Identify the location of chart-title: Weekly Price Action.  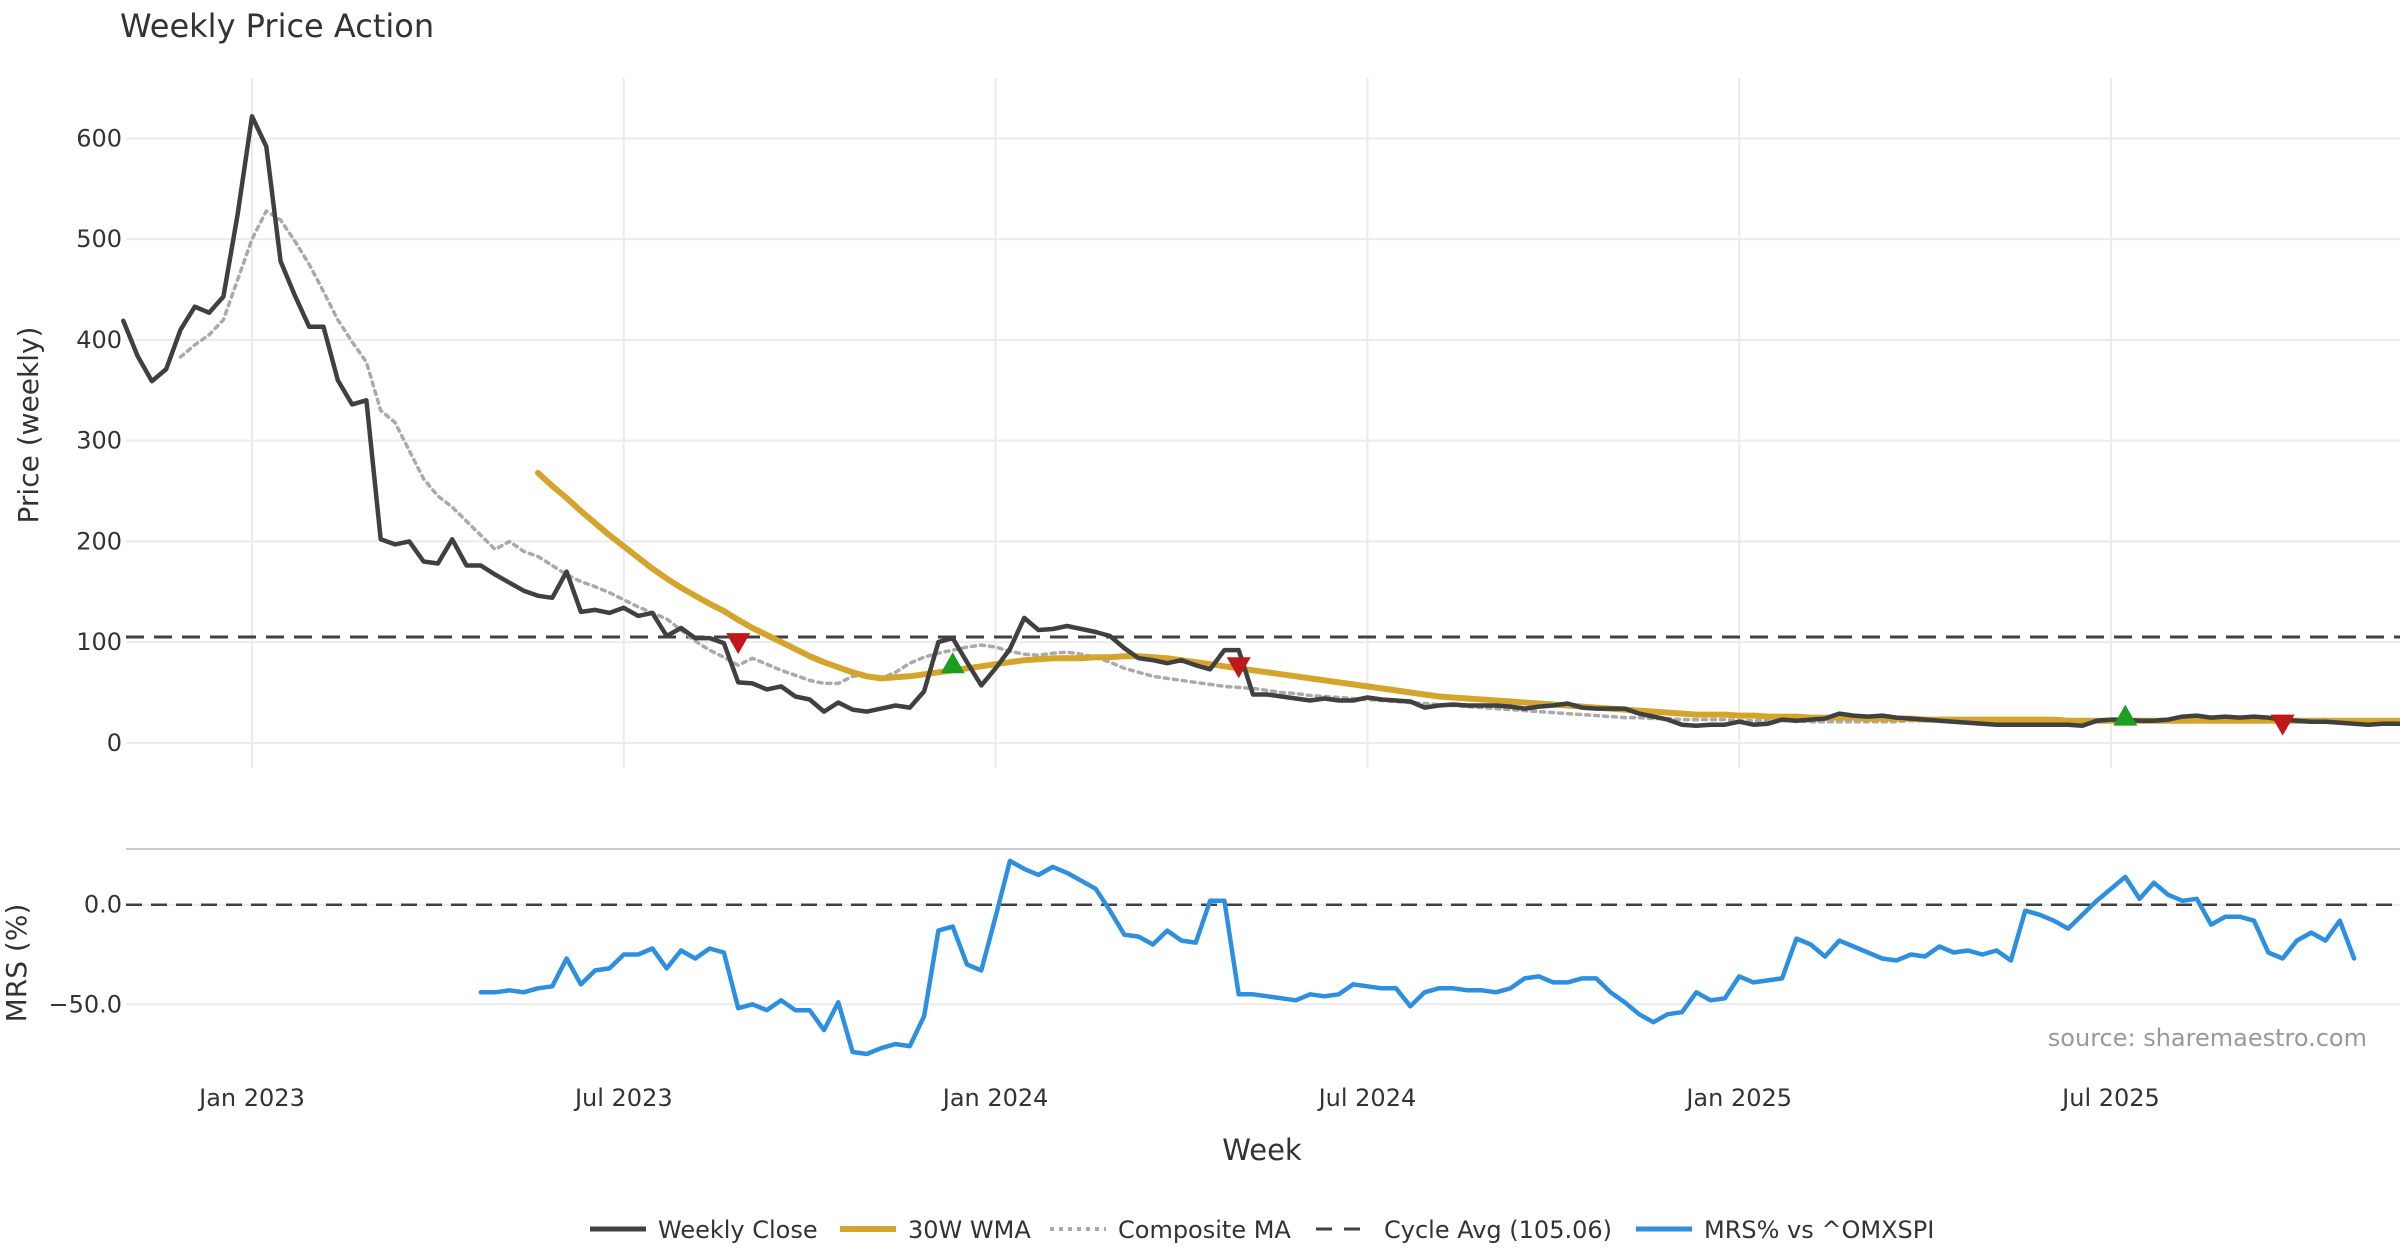
(277, 26).